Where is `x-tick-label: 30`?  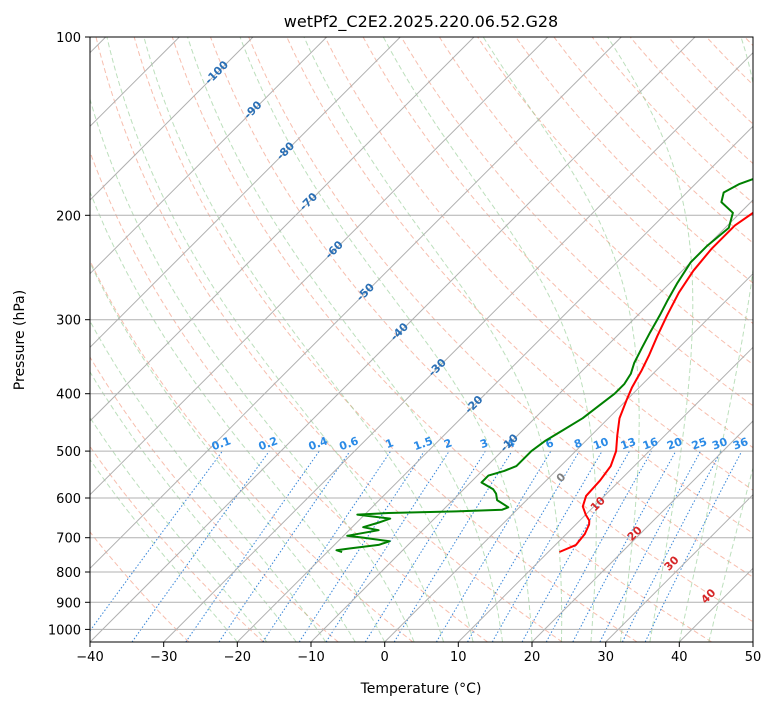
x-tick-label: 30 is located at coordinates (605, 657).